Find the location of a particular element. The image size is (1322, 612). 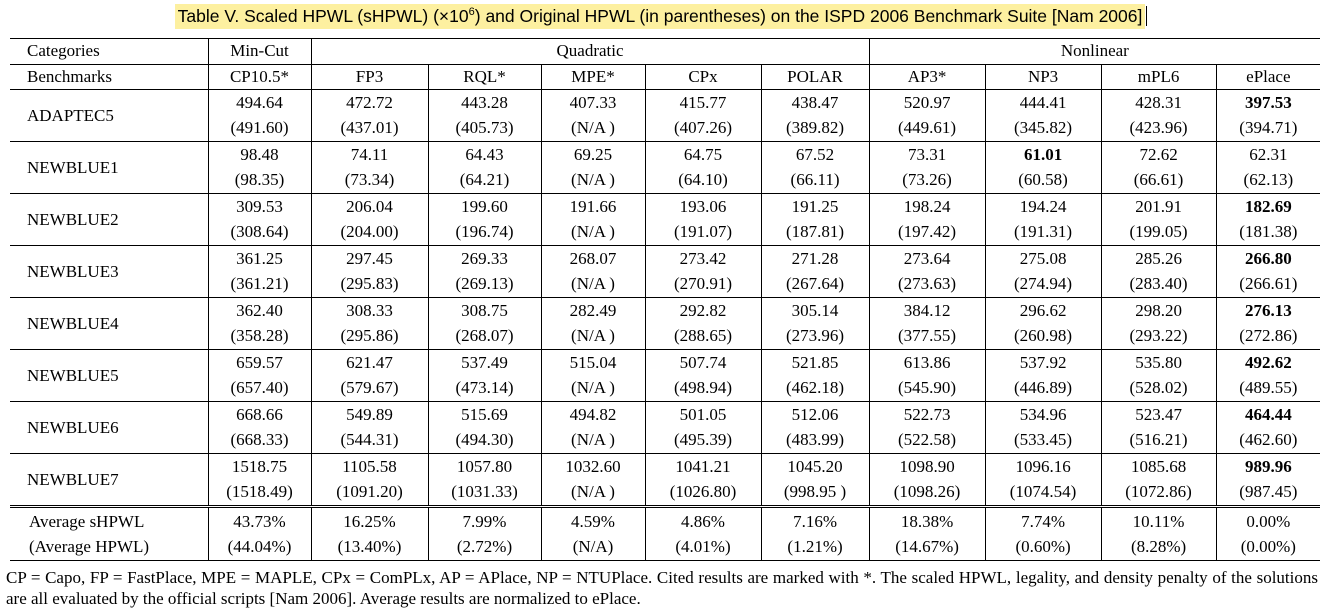

table-cell: (0.00%) is located at coordinates (1268, 547).